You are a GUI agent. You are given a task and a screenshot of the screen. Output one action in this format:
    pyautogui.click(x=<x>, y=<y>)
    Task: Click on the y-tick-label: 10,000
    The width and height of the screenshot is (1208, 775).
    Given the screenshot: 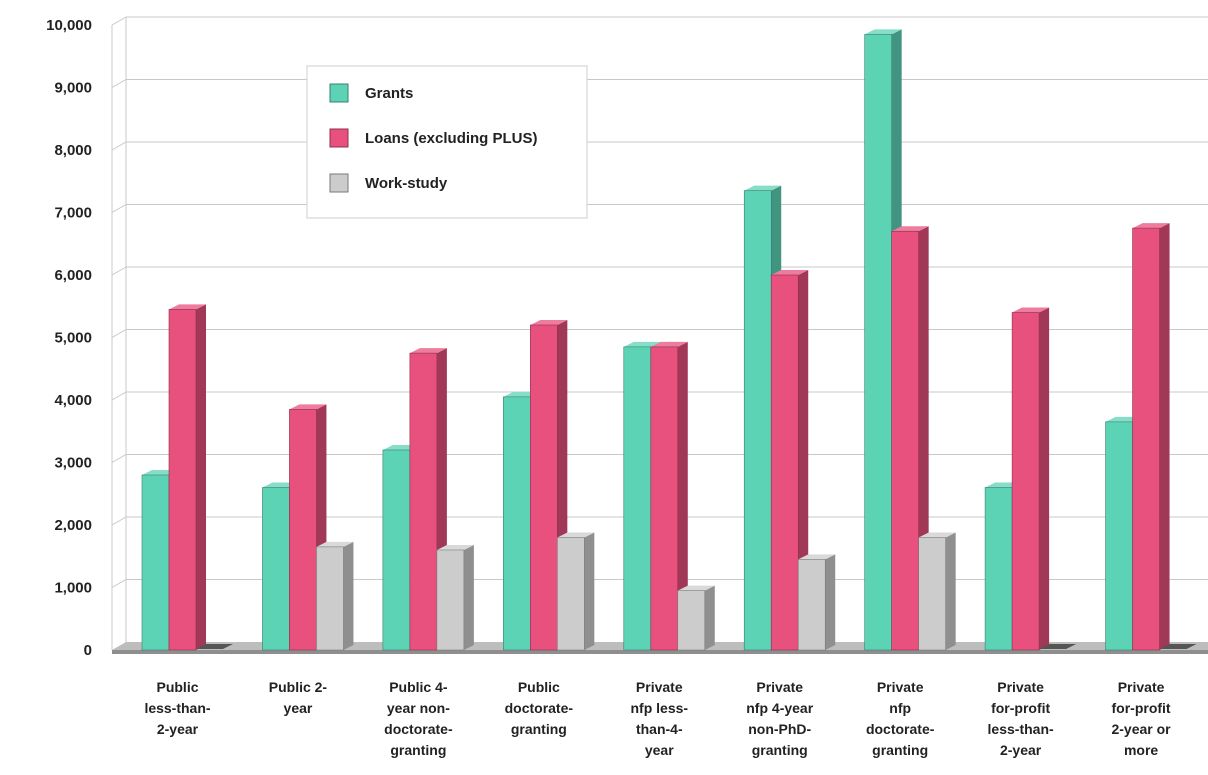 What is the action you would take?
    pyautogui.click(x=69, y=25)
    